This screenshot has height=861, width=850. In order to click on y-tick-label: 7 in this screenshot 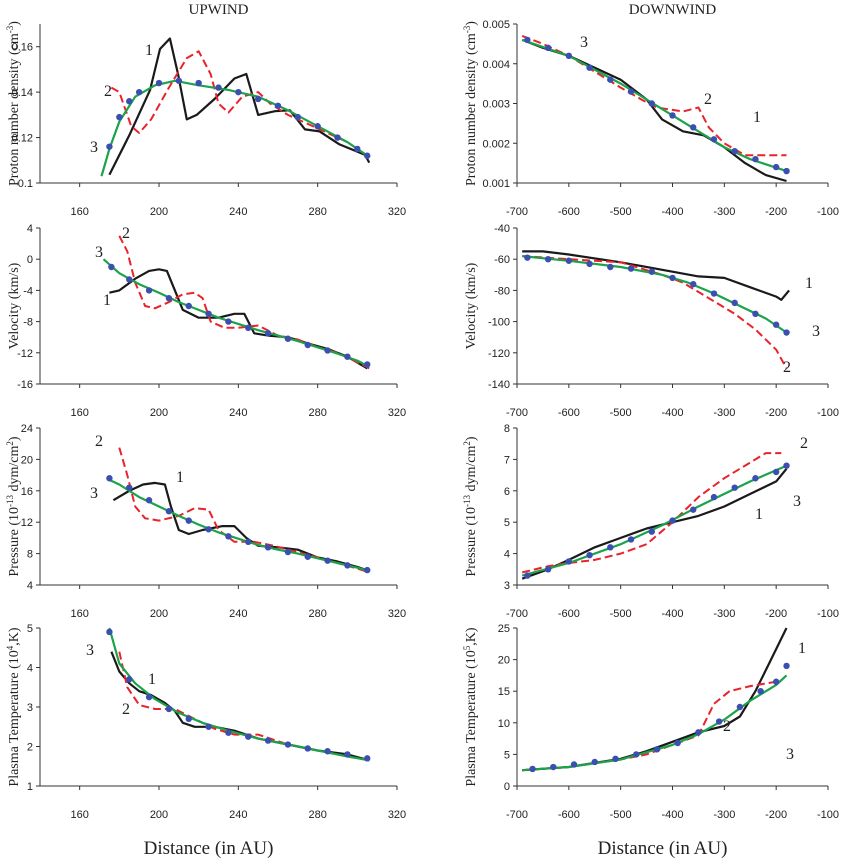, I will do `click(507, 460)`.